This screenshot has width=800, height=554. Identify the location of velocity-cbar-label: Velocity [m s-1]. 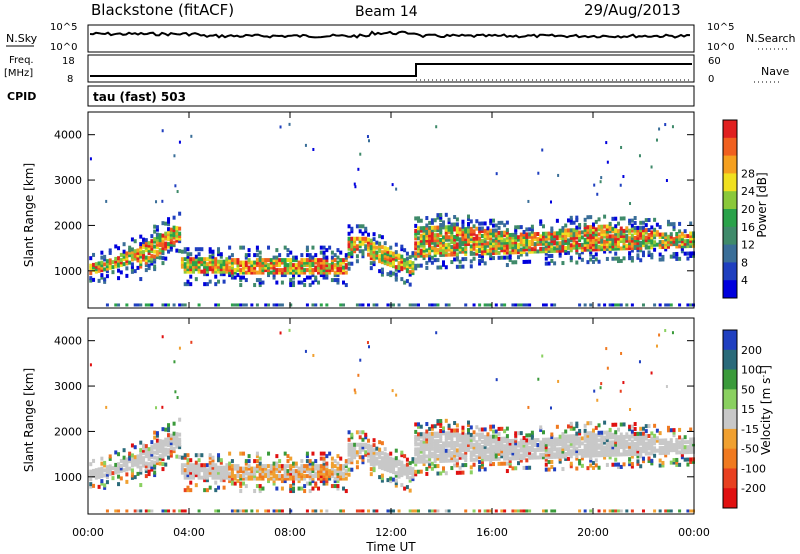
(766, 410).